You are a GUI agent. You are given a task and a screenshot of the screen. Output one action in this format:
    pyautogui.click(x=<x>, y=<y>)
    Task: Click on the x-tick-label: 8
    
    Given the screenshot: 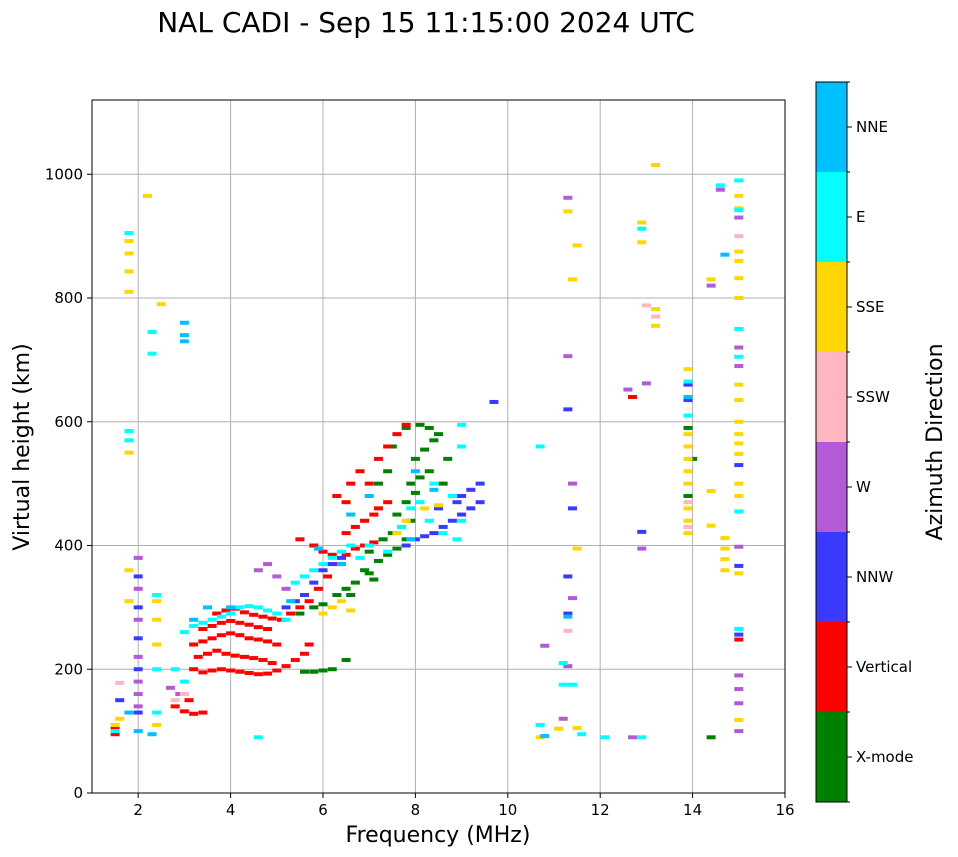 What is the action you would take?
    pyautogui.click(x=416, y=810)
    